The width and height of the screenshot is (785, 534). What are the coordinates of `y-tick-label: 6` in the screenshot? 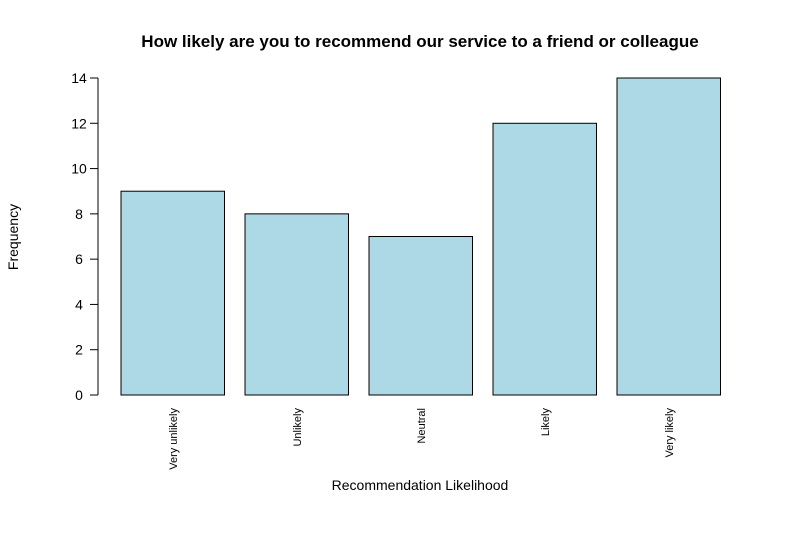 It's located at (79, 259).